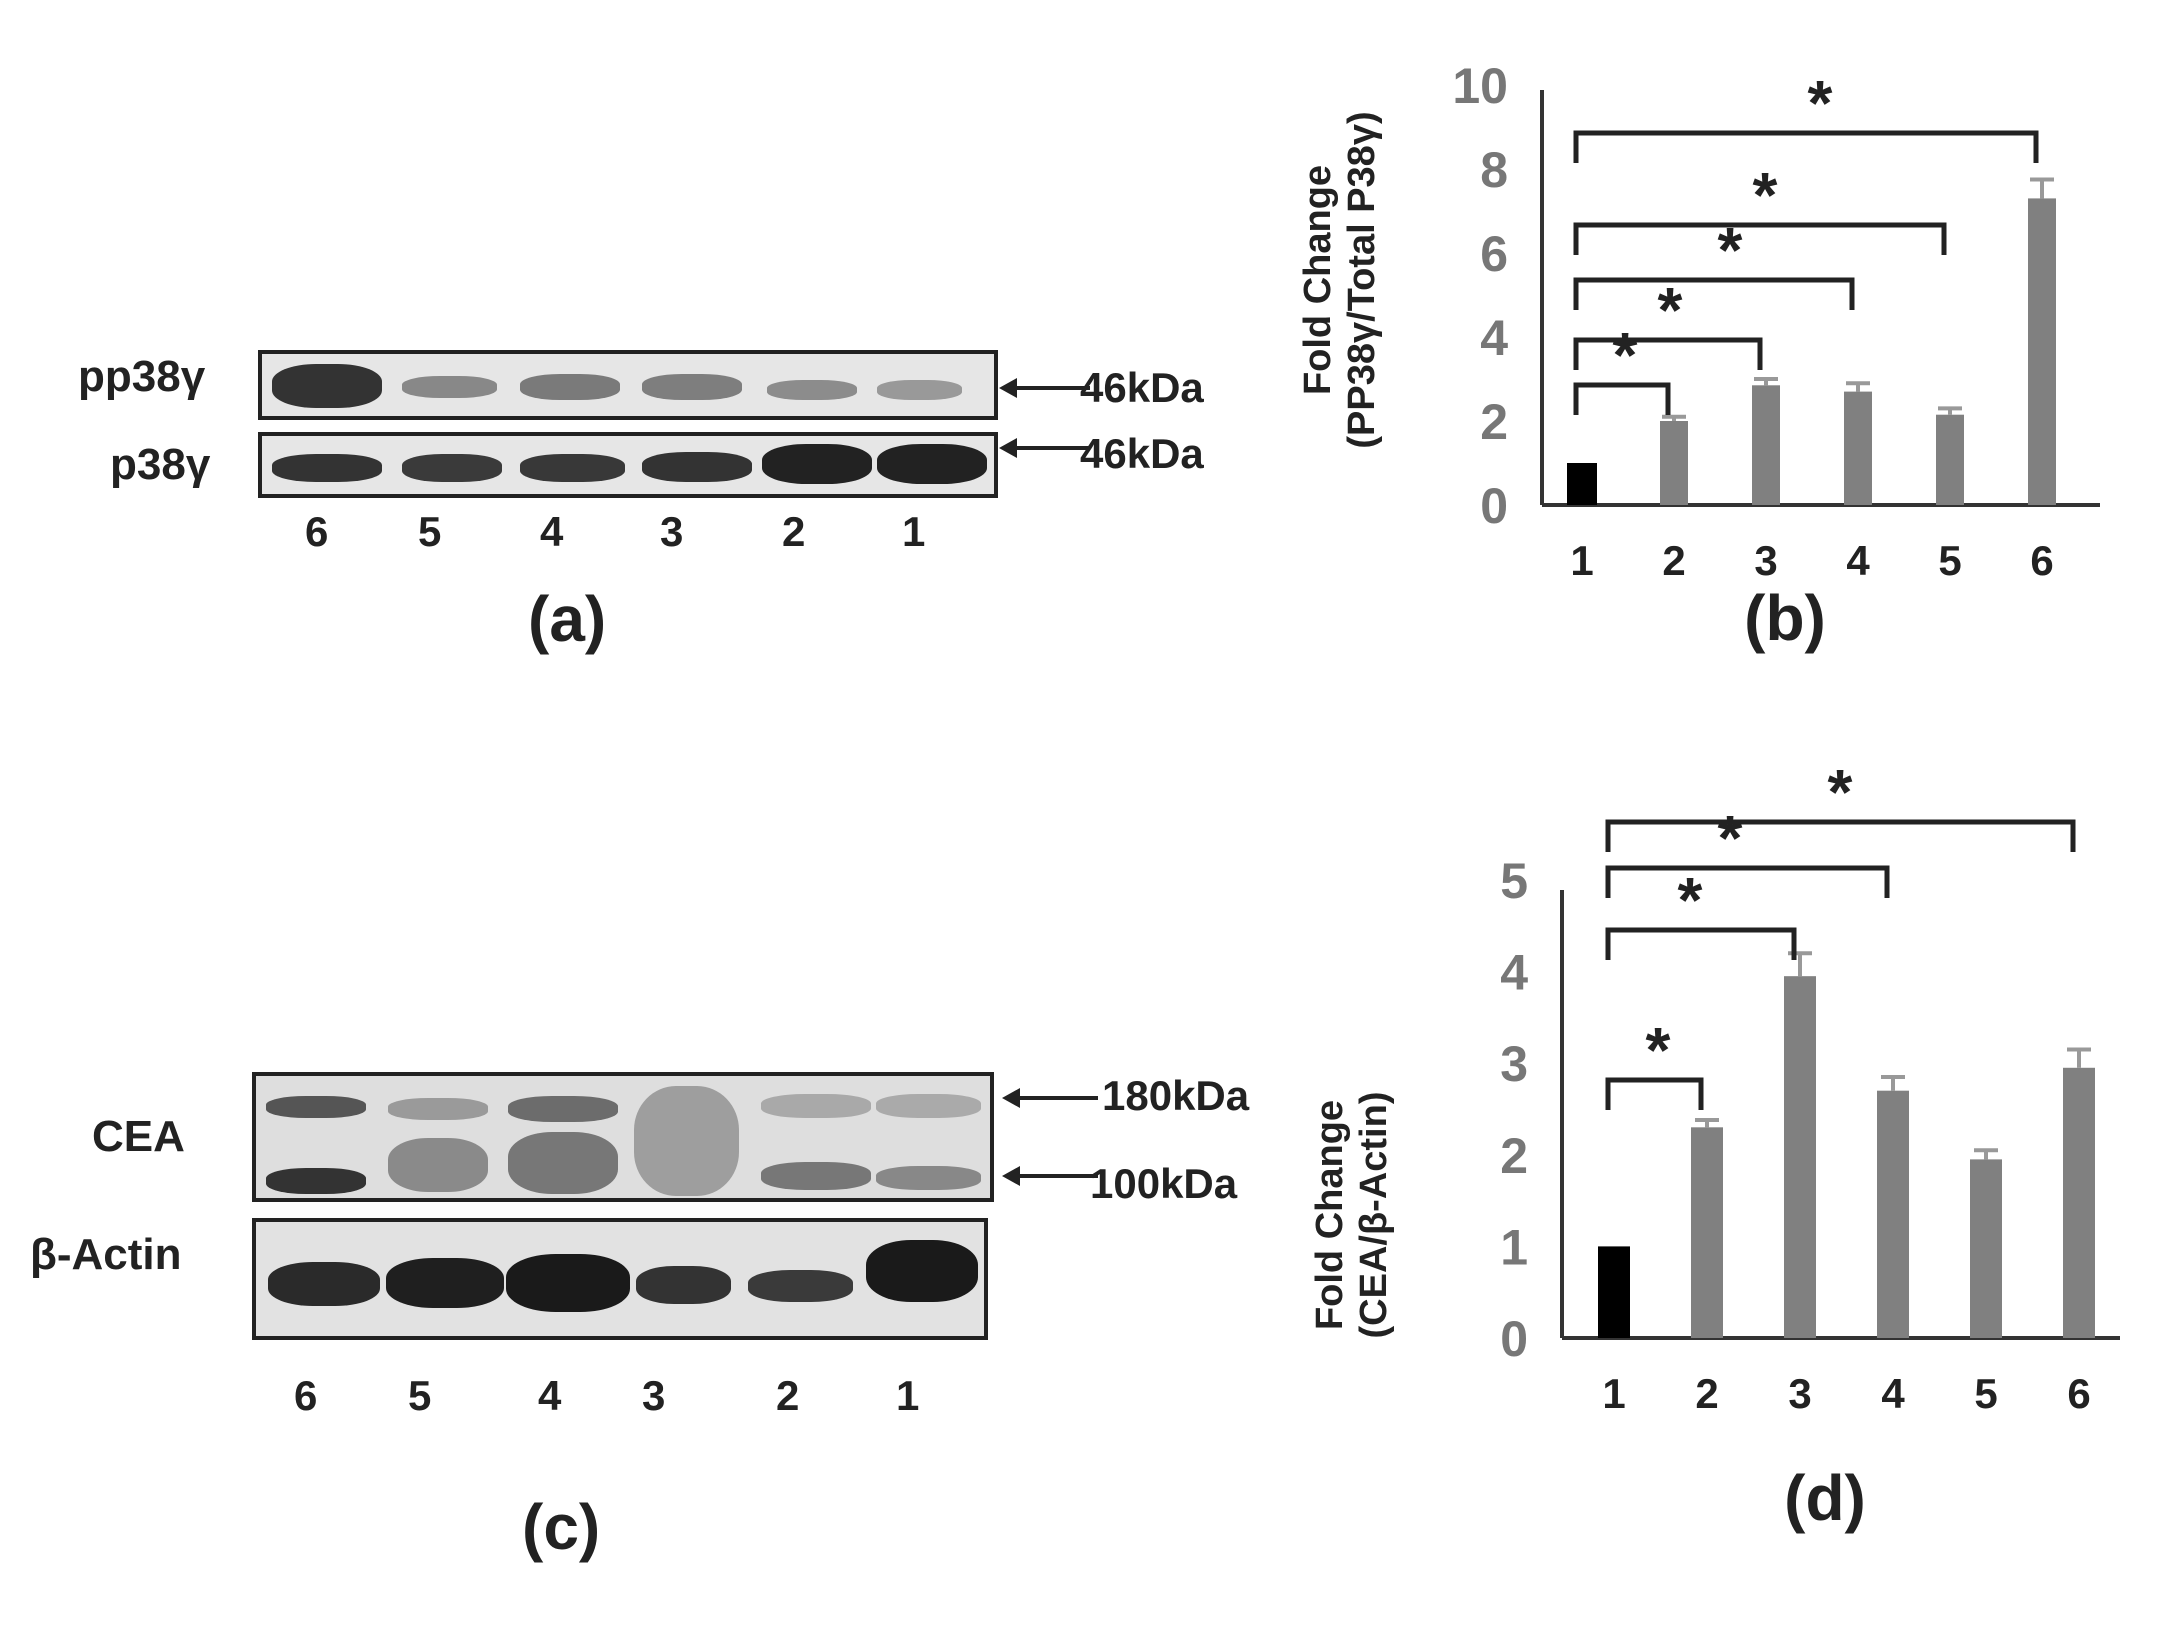 The width and height of the screenshot is (2168, 1632). I want to click on marker-180kda: 180kDa, so click(1176, 1095).